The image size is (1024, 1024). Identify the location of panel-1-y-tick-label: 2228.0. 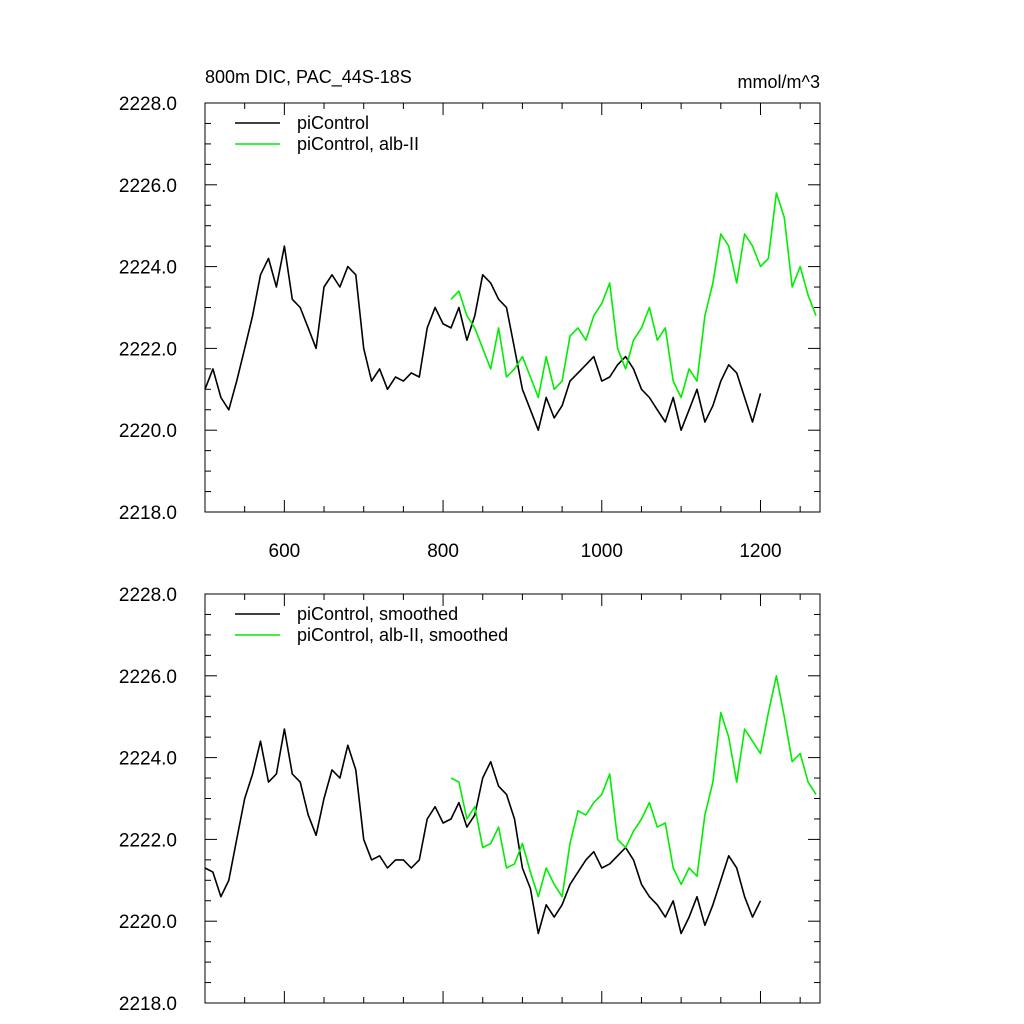
(148, 104).